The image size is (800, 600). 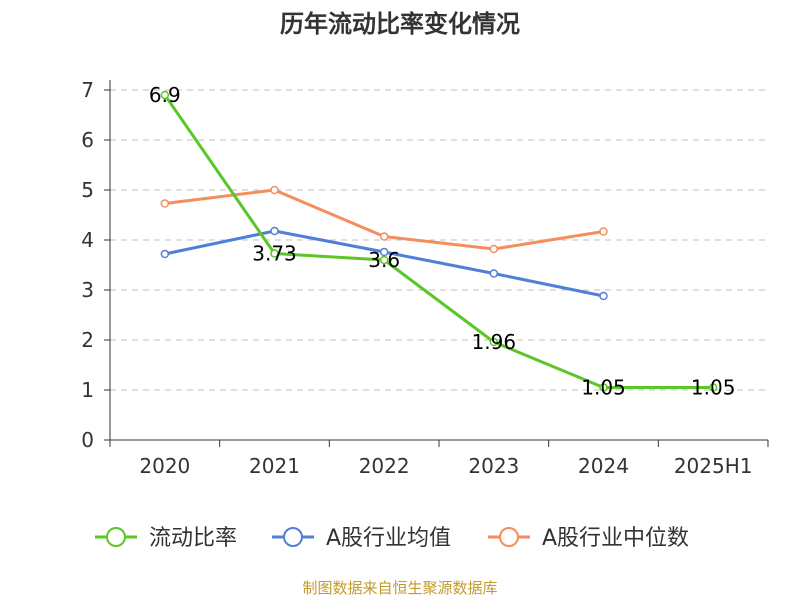 I want to click on y-tick-label: 5, so click(x=87, y=190).